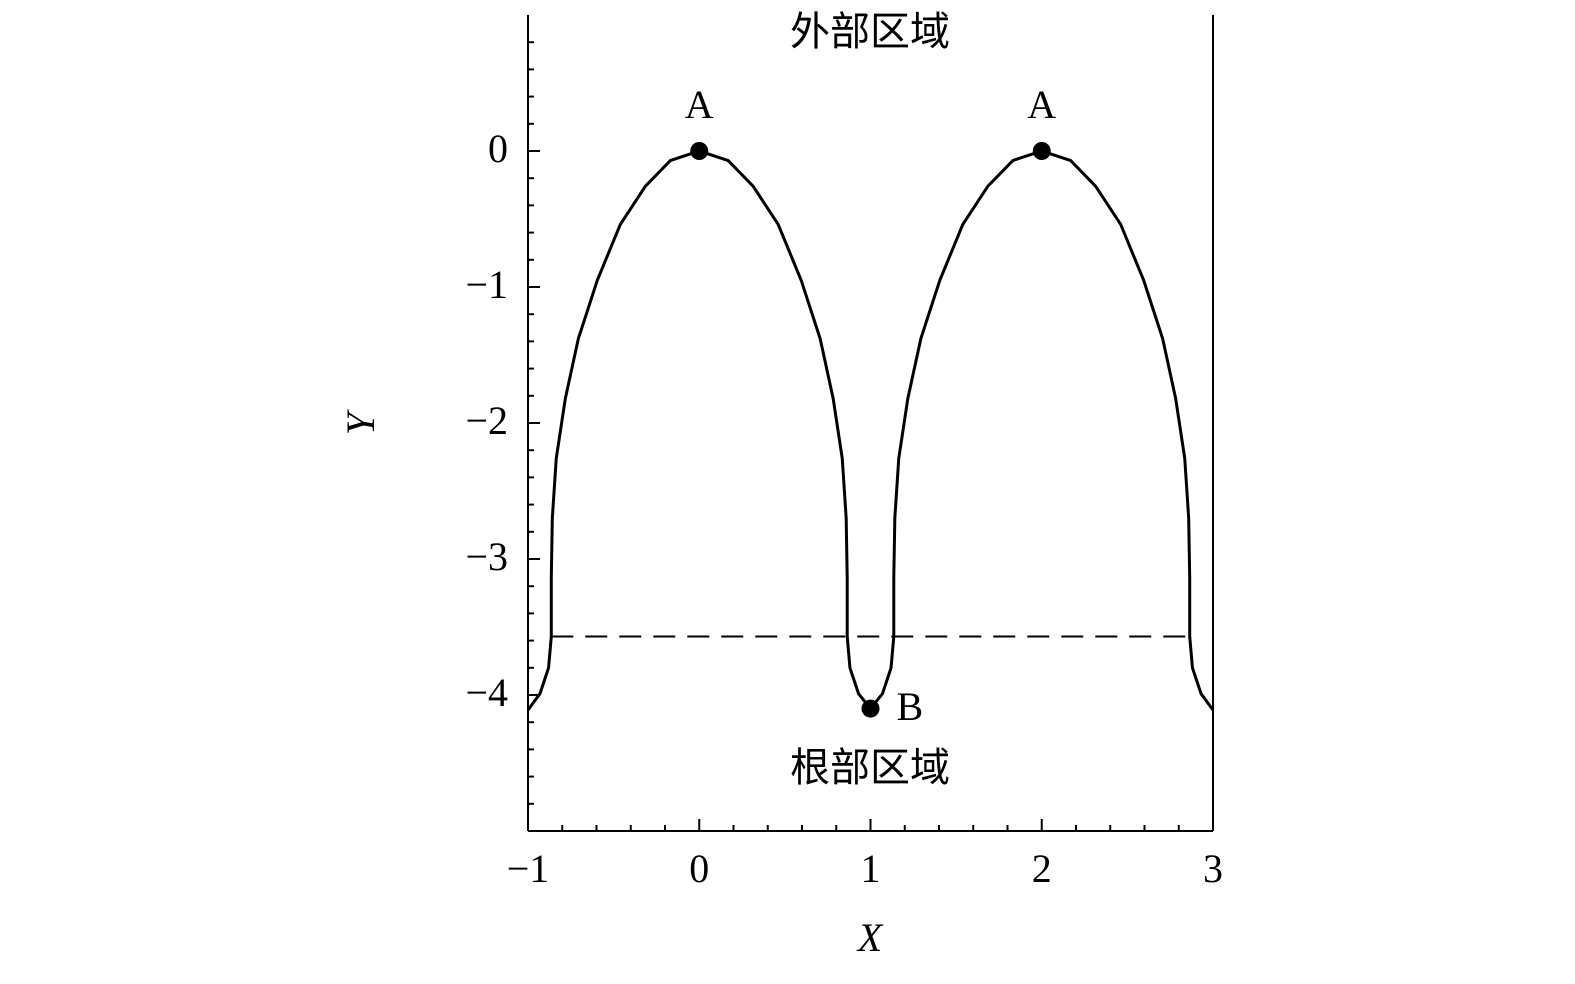 Image resolution: width=1575 pixels, height=984 pixels. Describe the element at coordinates (870, 937) in the screenshot. I see `x-axis-label: X` at that location.